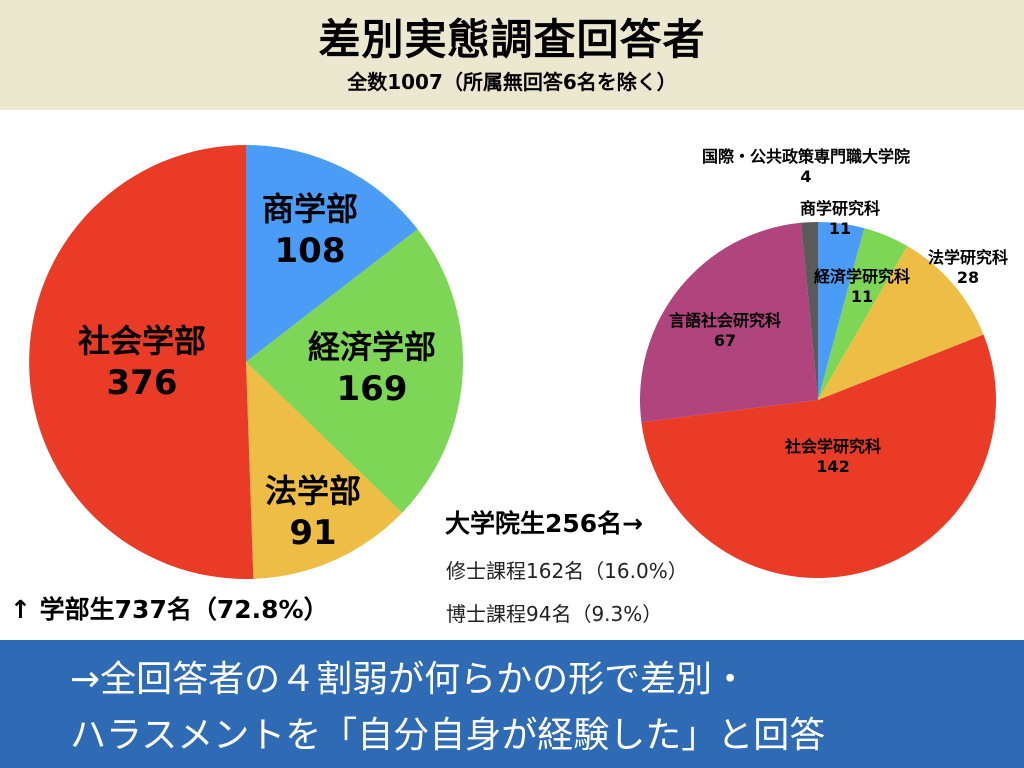 The height and width of the screenshot is (768, 1024). What do you see at coordinates (372, 389) in the screenshot?
I see `slice-value-label: 169` at bounding box center [372, 389].